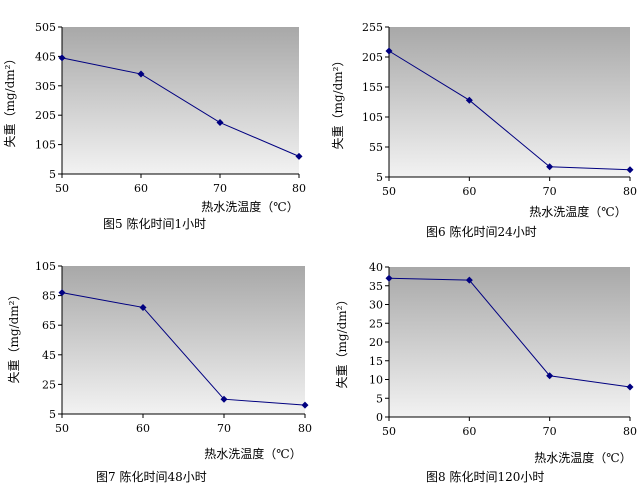 This screenshot has height=490, width=644. What do you see at coordinates (485, 476) in the screenshot?
I see `chart-caption: 图8 陈化时间120小时` at bounding box center [485, 476].